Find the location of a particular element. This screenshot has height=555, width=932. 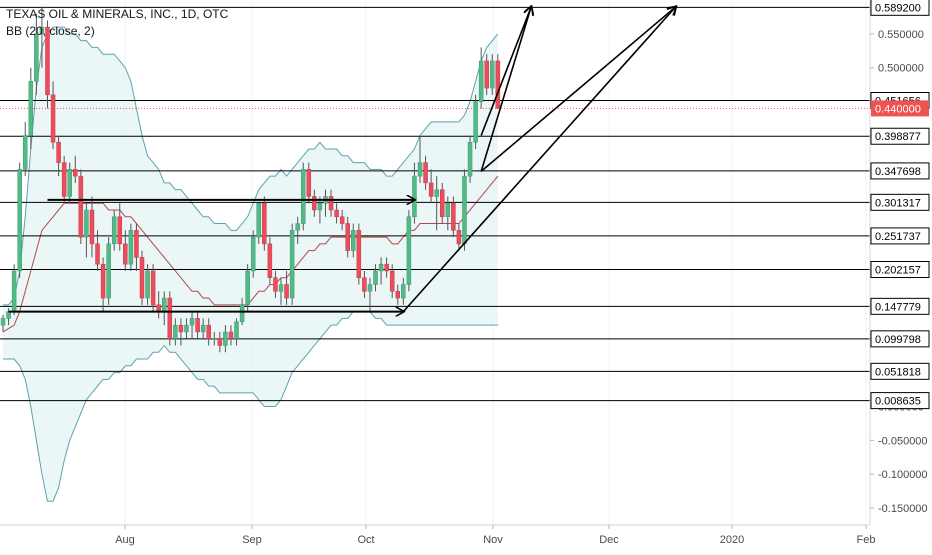

price-tick: -0.050000 is located at coordinates (899, 441).